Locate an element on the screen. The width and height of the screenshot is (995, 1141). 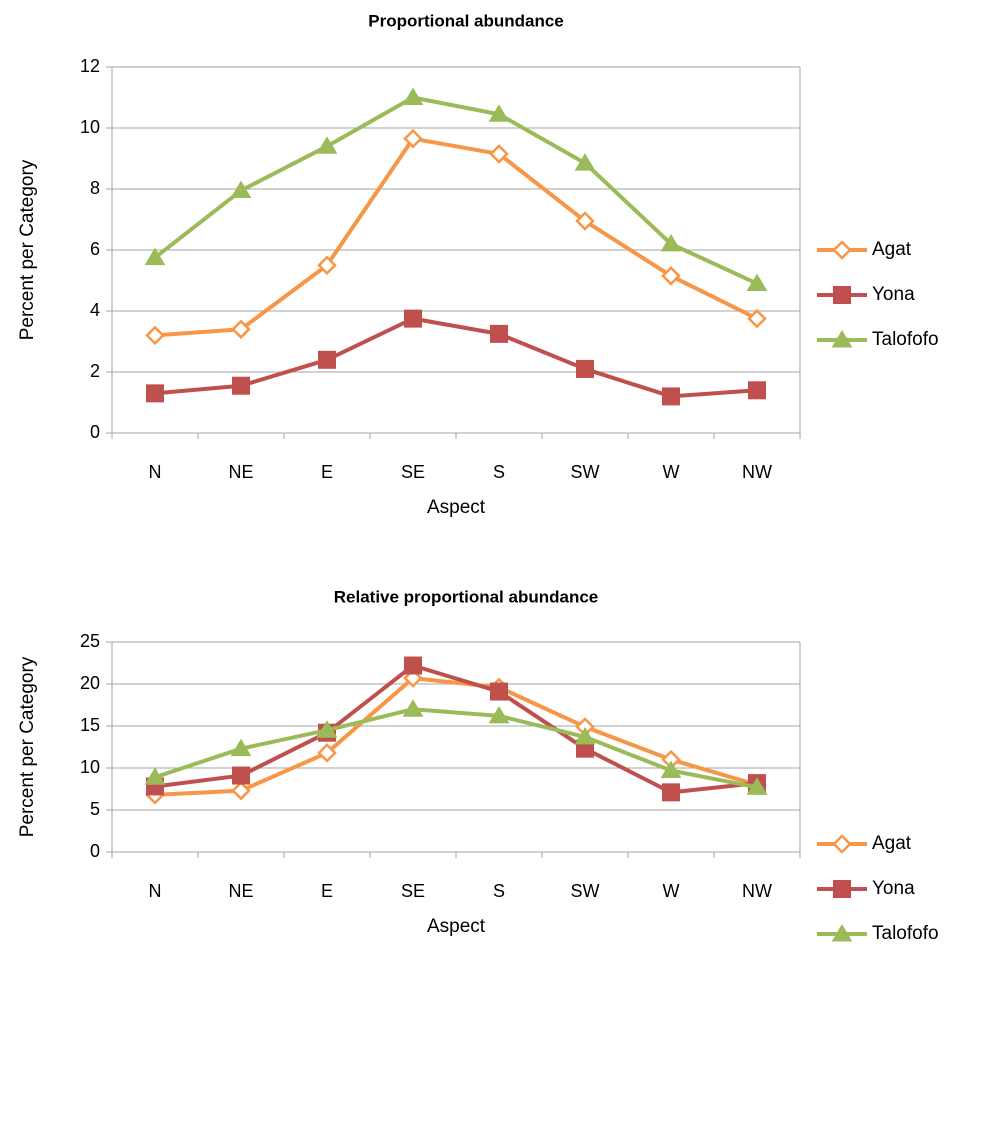
y-tick-label: 12 is located at coordinates (90, 66).